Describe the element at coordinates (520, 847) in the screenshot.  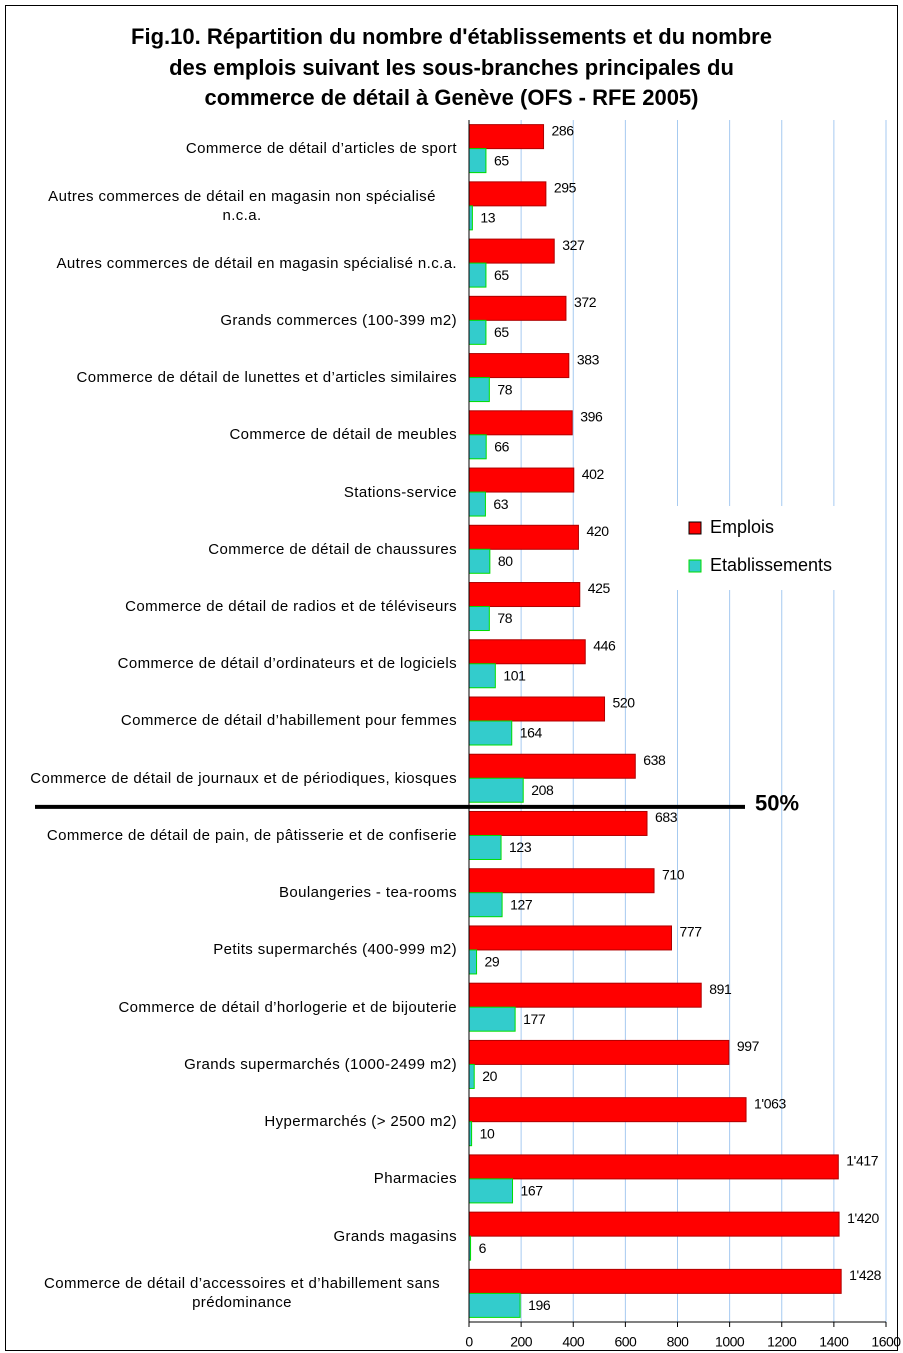
I see `data-label: 123` at that location.